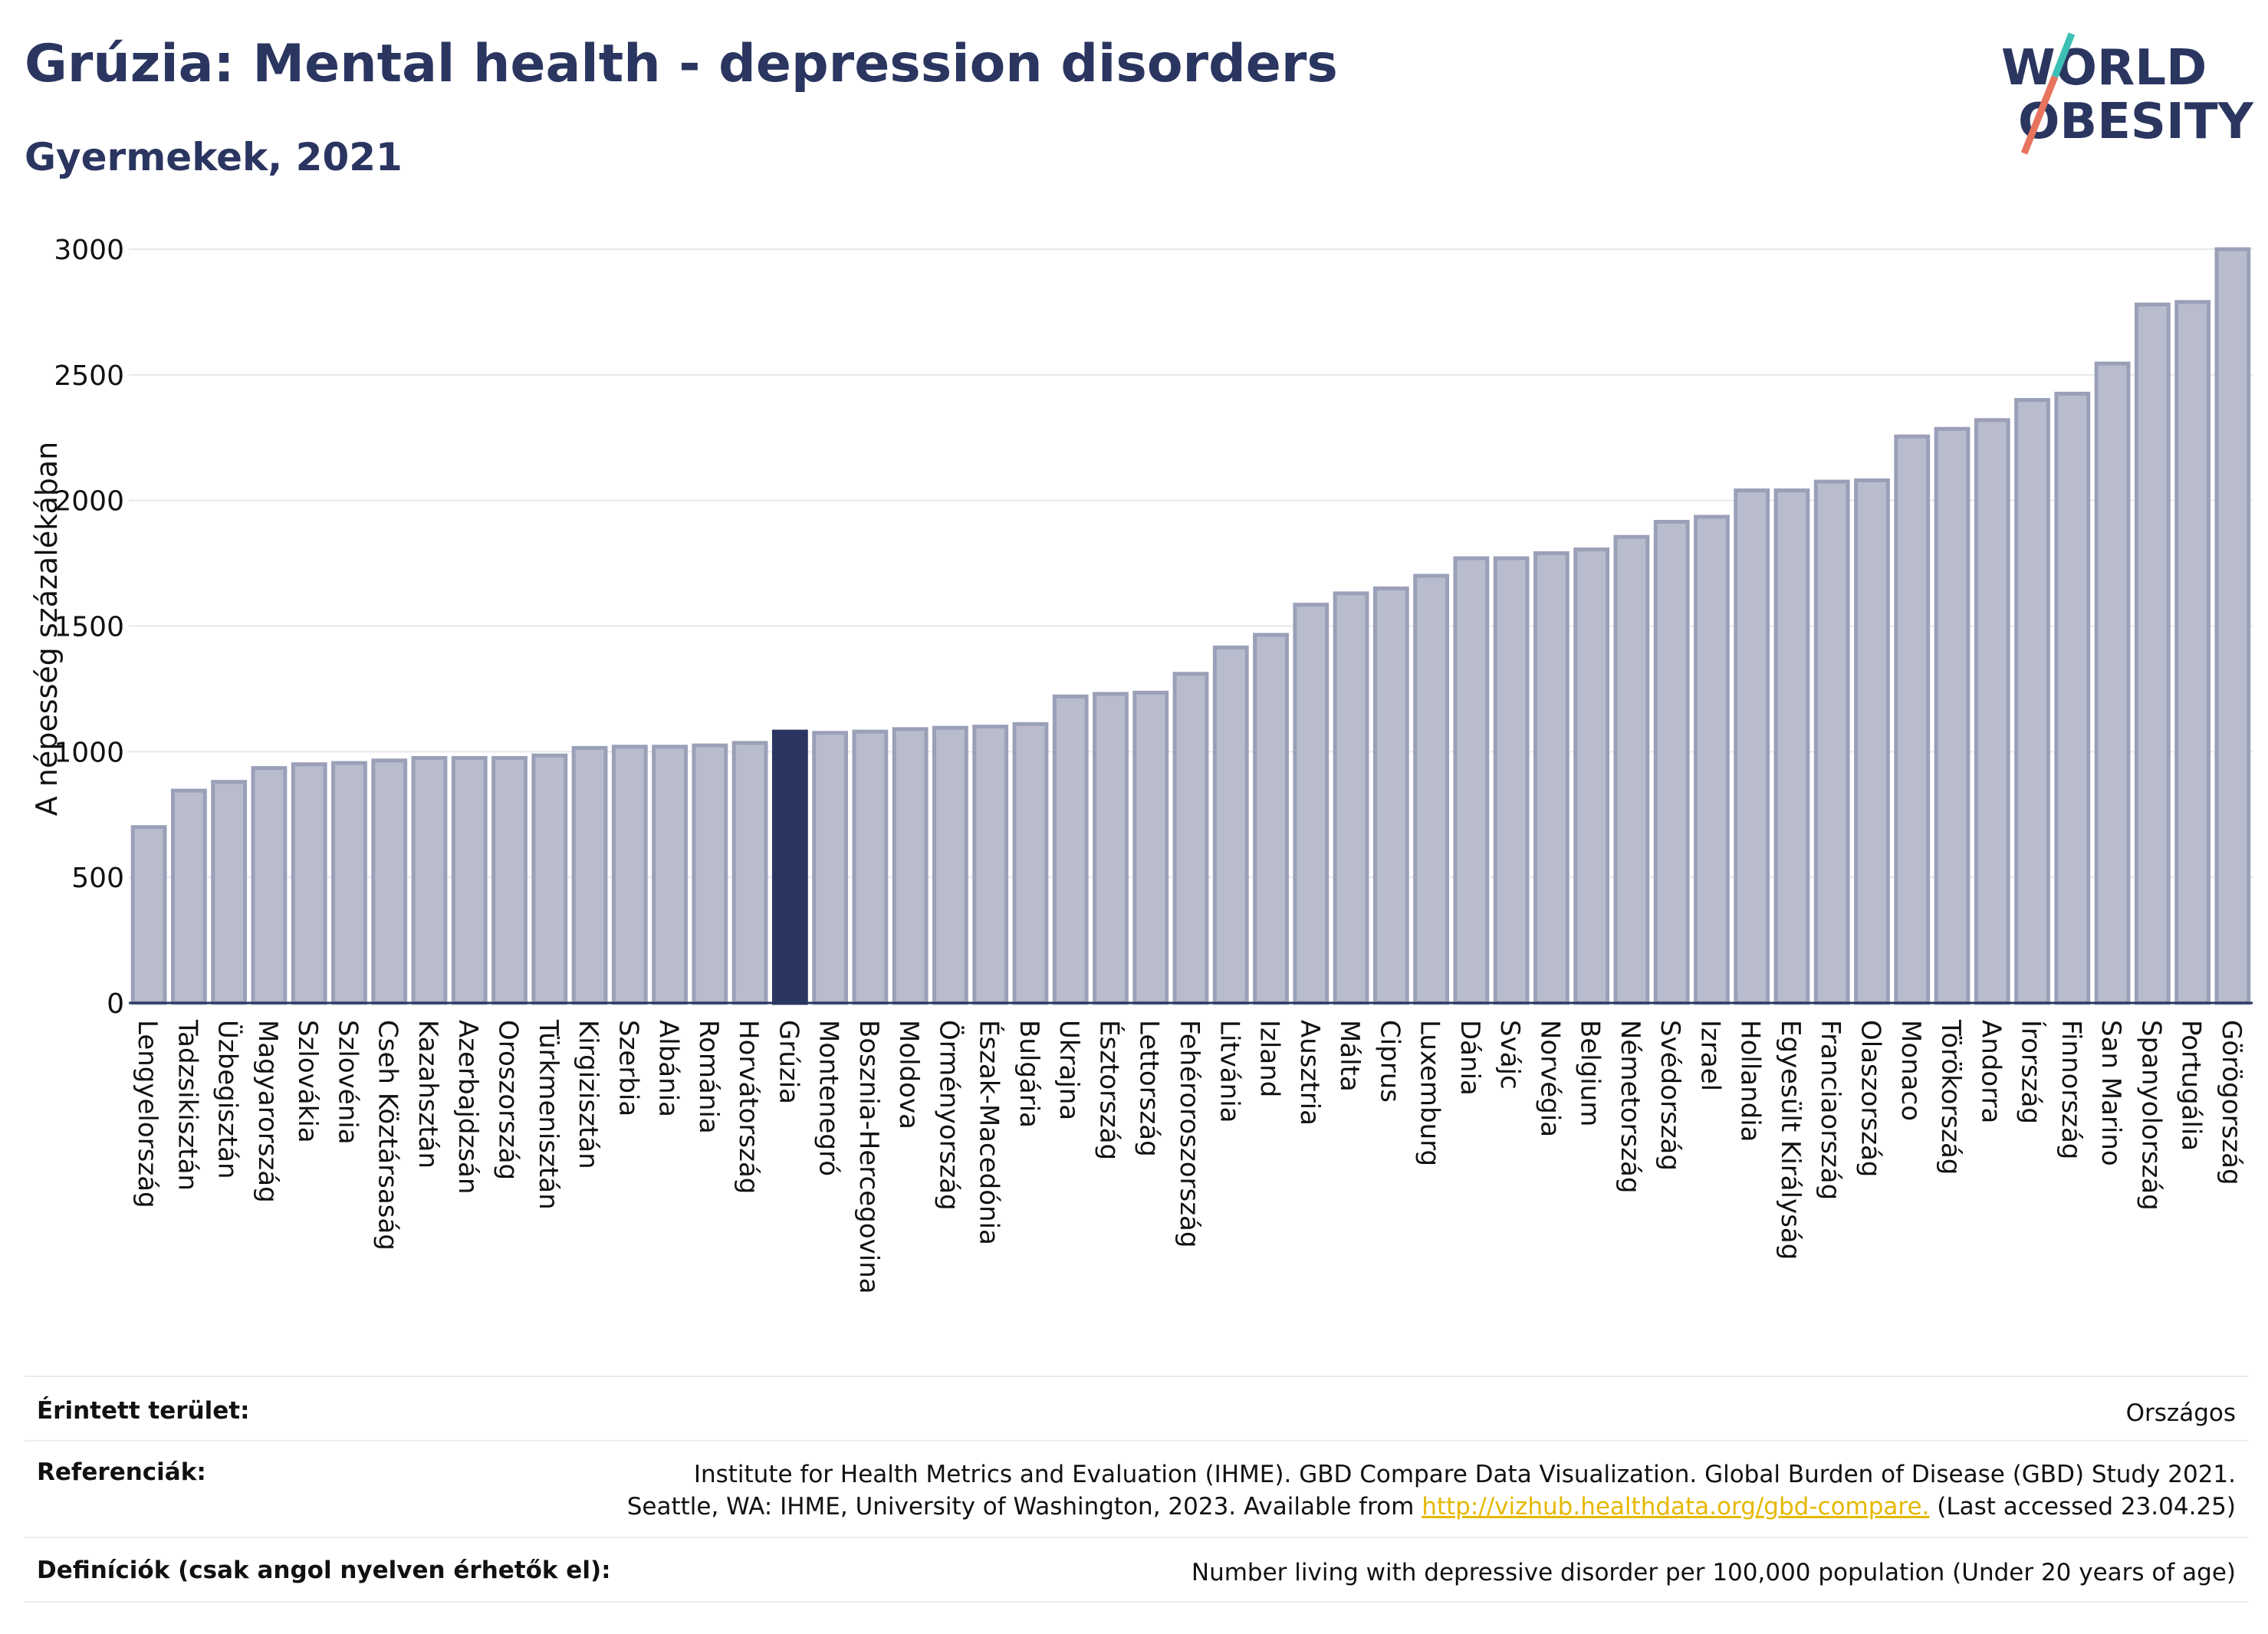 Image resolution: width=2268 pixels, height=1634 pixels. Describe the element at coordinates (1790, 1140) in the screenshot. I see `x-tick-label: Egyesült Királyság` at that location.